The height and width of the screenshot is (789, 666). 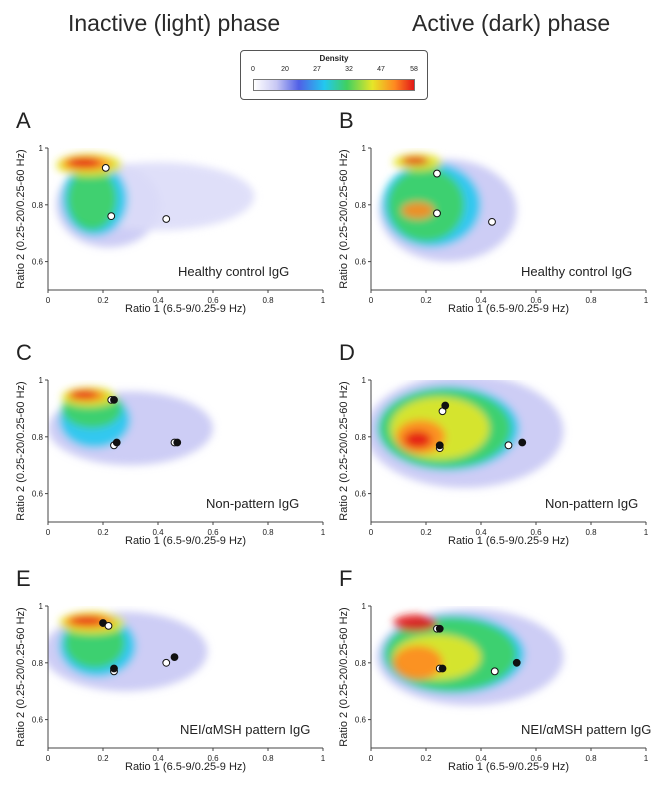 I want to click on panel-letter: A, so click(x=23, y=120).